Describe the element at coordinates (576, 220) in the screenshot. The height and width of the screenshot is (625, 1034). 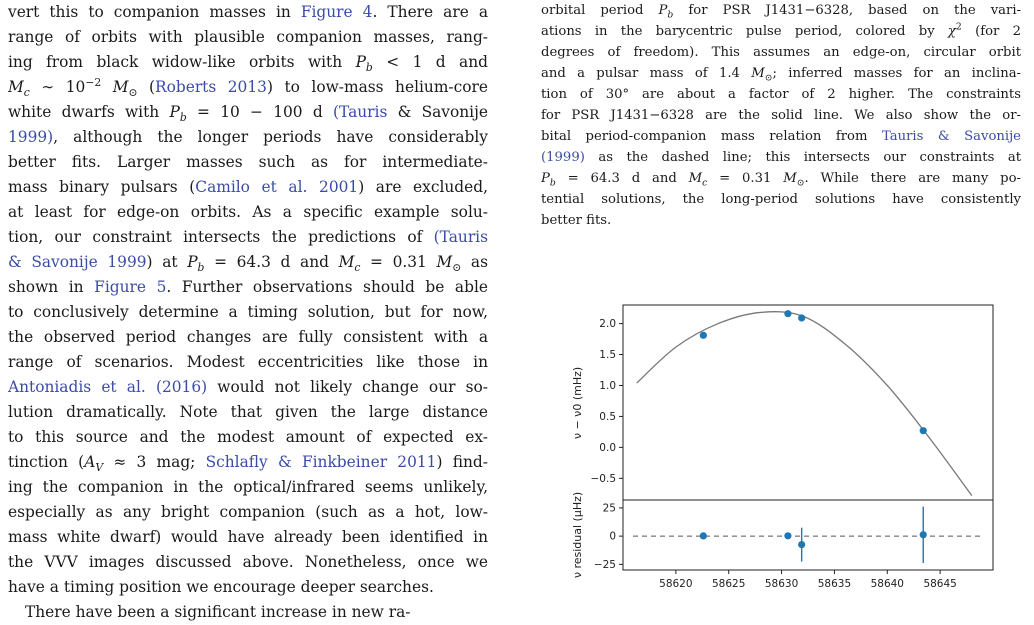
I see `caption-line: better fits.` at that location.